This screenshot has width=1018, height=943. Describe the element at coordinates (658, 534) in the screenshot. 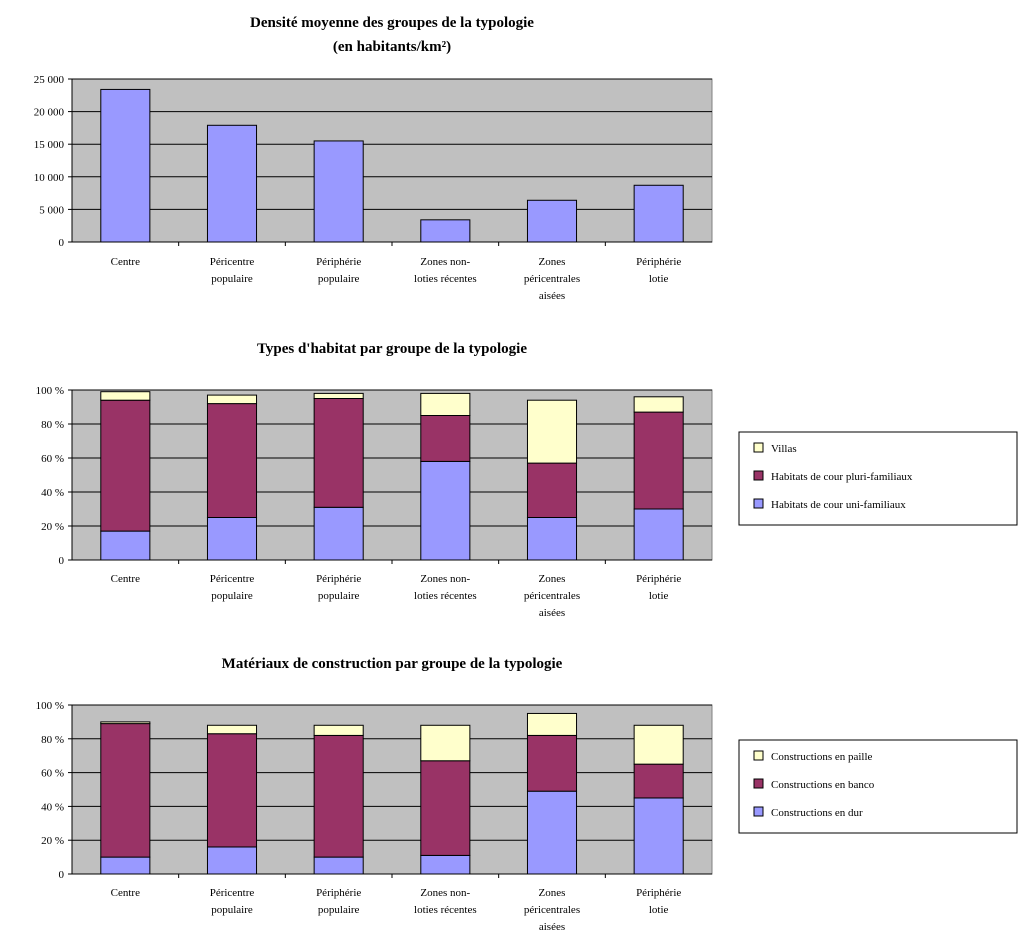

I see `chart2-bar-s1-c6` at that location.